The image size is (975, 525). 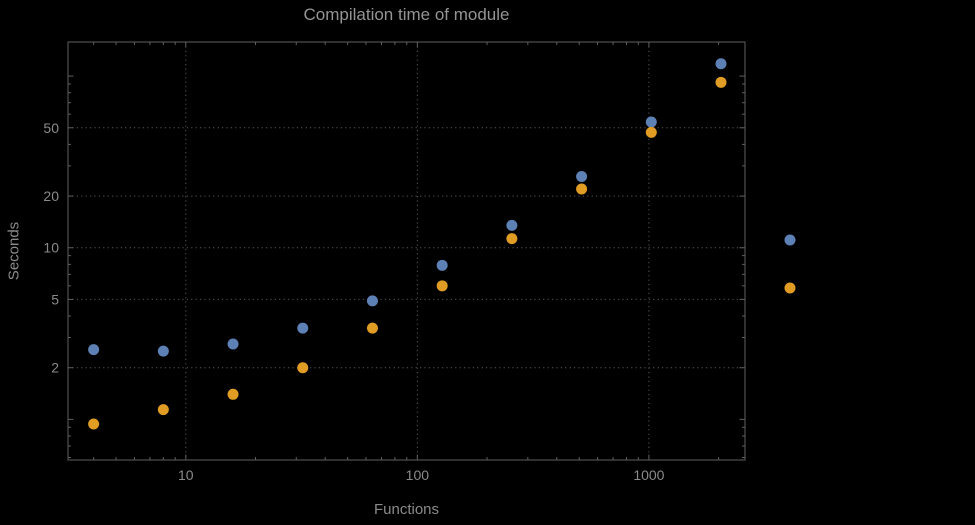 I want to click on legend-marker-orange-series-marker, so click(x=790, y=288).